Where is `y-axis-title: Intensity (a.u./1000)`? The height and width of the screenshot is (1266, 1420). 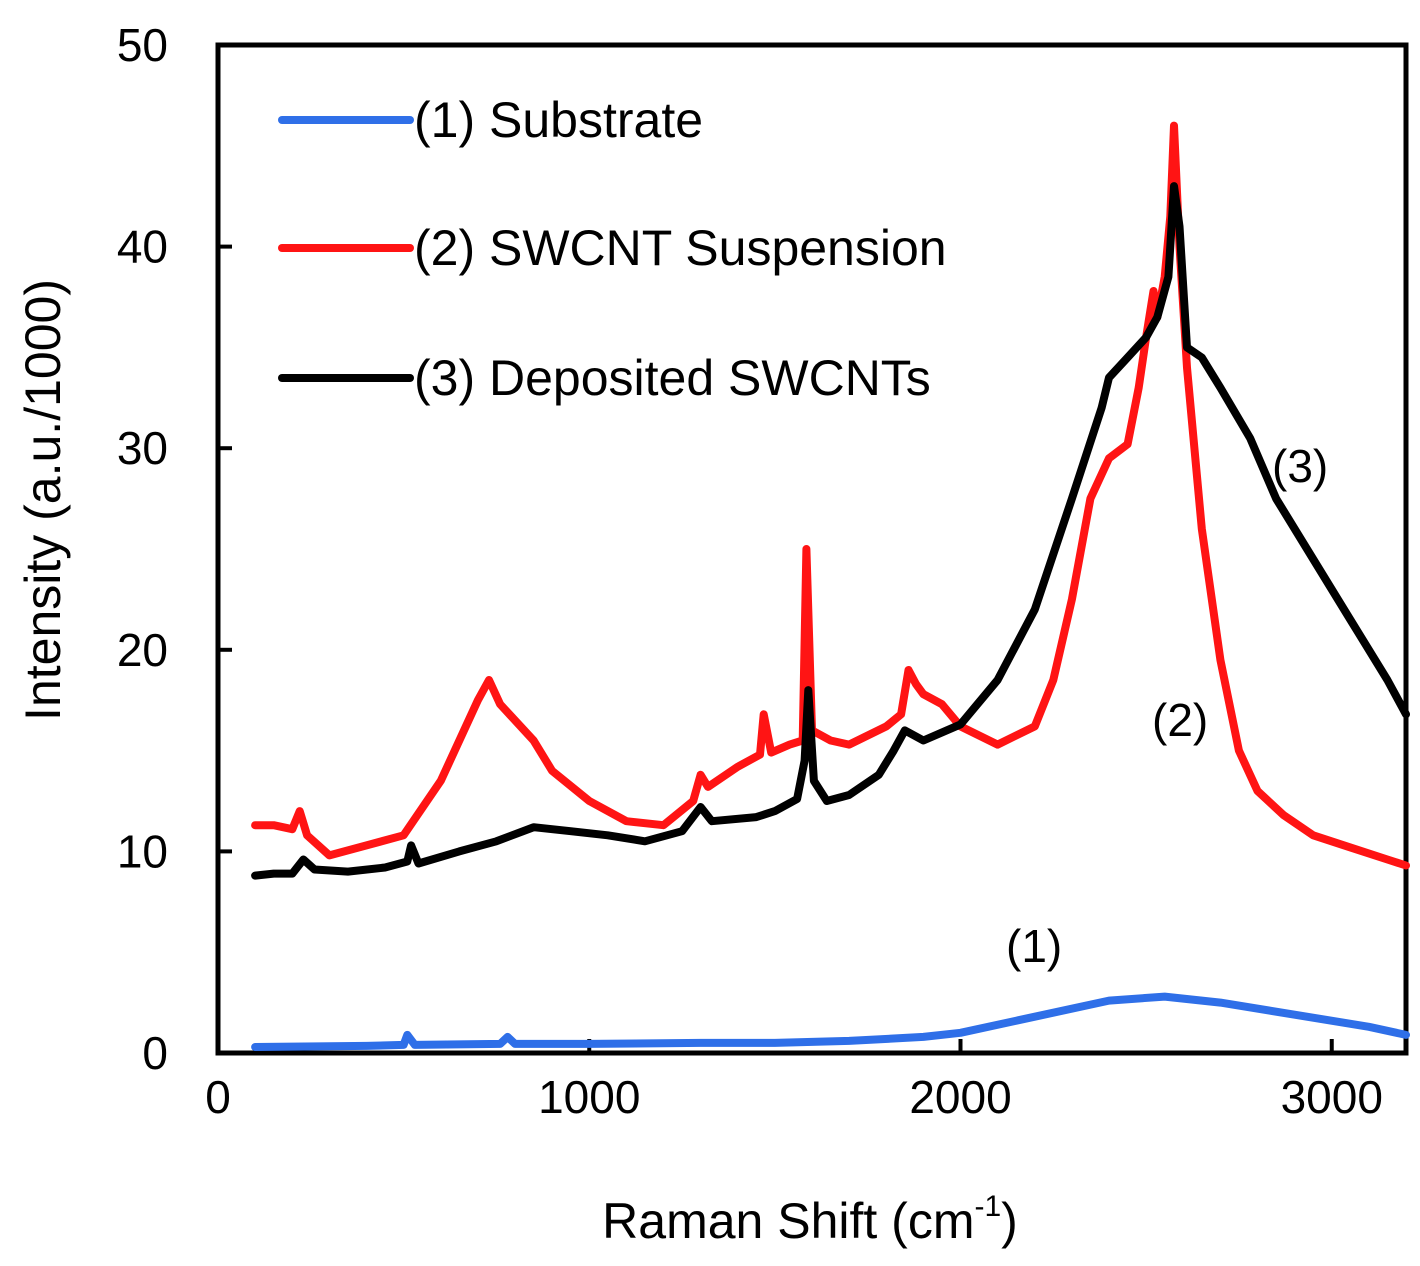
y-axis-title: Intensity (a.u./1000) is located at coordinates (43, 500).